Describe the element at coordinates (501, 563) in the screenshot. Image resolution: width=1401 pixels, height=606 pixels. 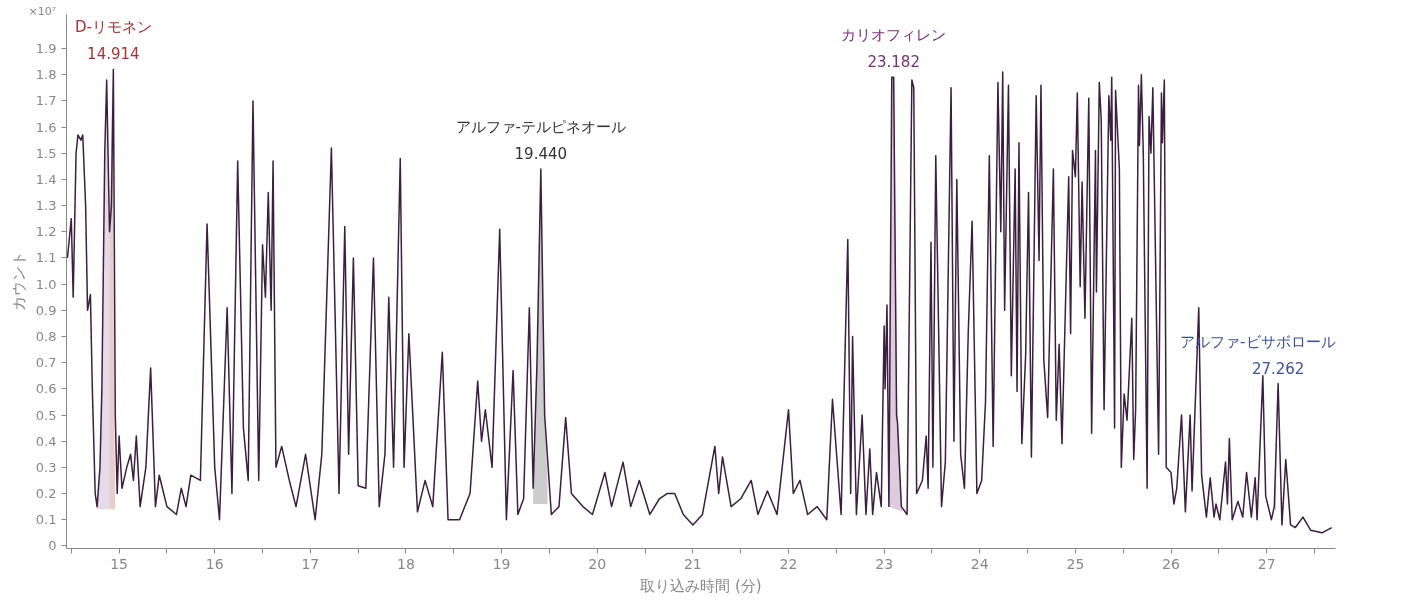
I see `x-tick-label: 19` at that location.